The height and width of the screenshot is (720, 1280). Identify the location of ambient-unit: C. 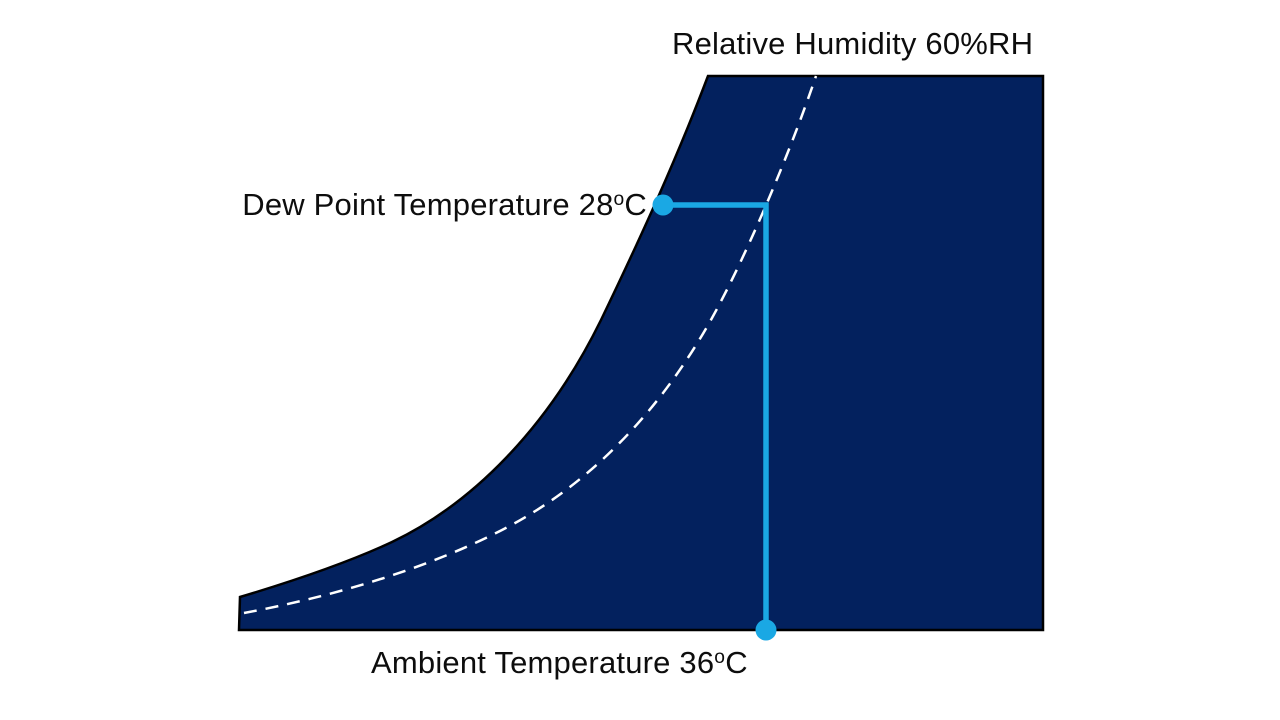
(736, 662).